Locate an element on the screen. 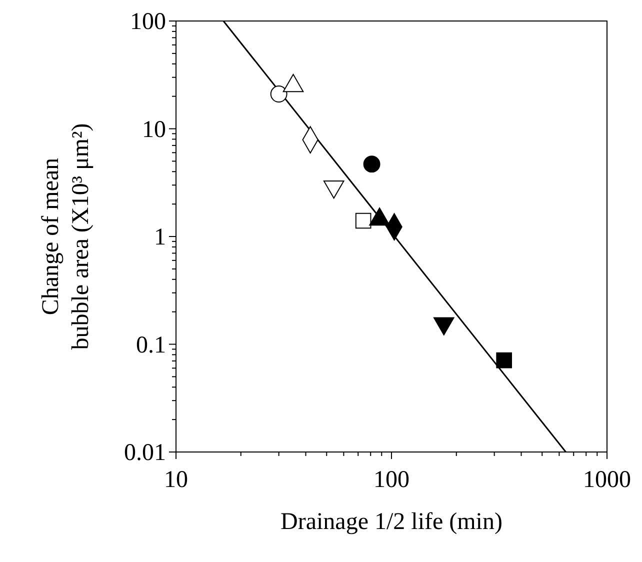  y-axis-title: Change of mean bubble area (X10³ μm²) is located at coordinates (66, 236).